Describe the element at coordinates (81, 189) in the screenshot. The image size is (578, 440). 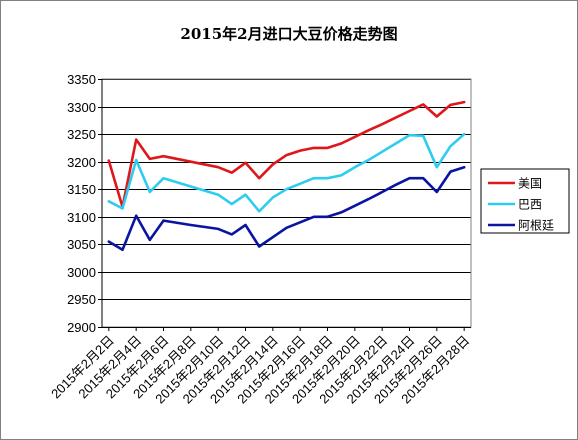
I see `y-tick-label: 3150` at that location.